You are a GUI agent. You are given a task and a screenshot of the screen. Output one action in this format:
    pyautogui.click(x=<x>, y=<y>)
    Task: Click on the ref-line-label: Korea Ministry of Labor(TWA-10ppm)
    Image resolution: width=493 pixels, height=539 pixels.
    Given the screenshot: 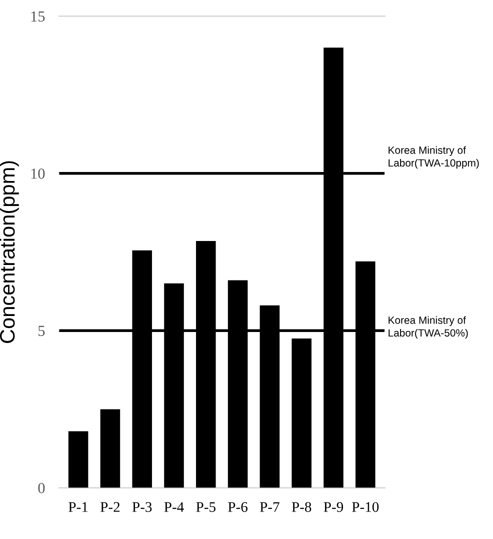 What is the action you would take?
    pyautogui.click(x=433, y=157)
    